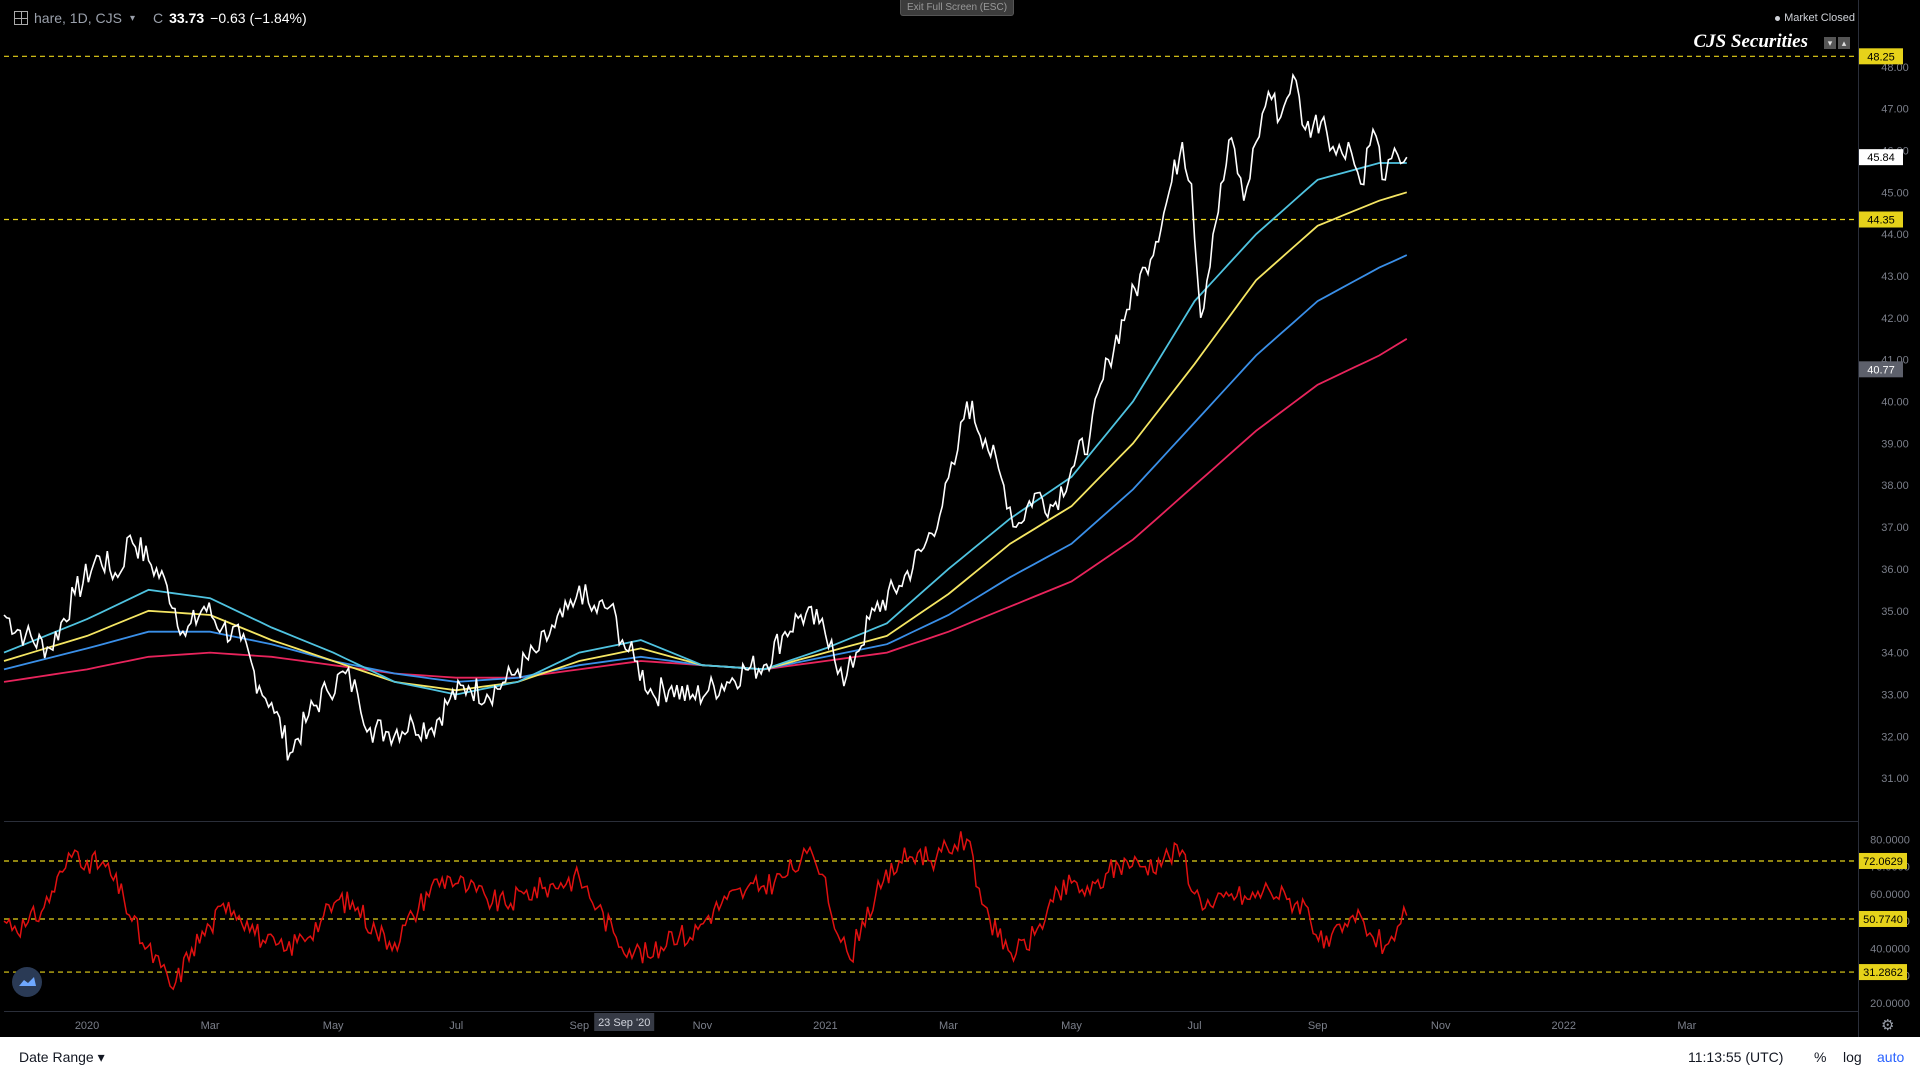 The width and height of the screenshot is (1920, 1080). Describe the element at coordinates (1820, 1057) in the screenshot. I see `percent-toggle: %` at that location.